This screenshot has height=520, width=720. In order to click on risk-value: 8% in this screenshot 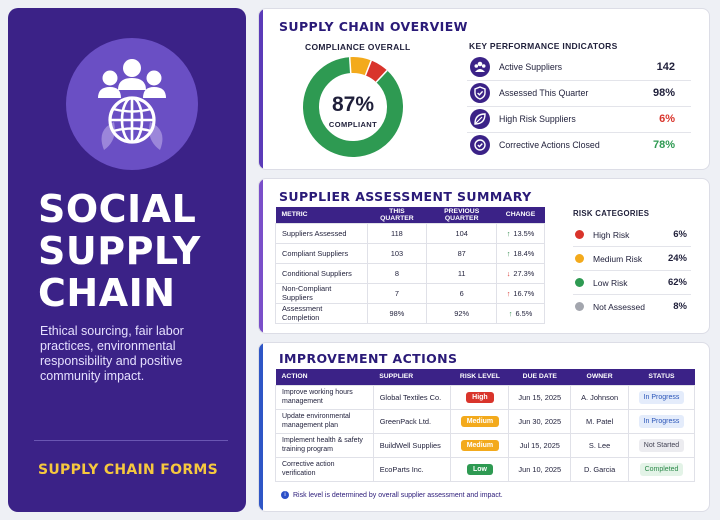, I will do `click(680, 306)`.